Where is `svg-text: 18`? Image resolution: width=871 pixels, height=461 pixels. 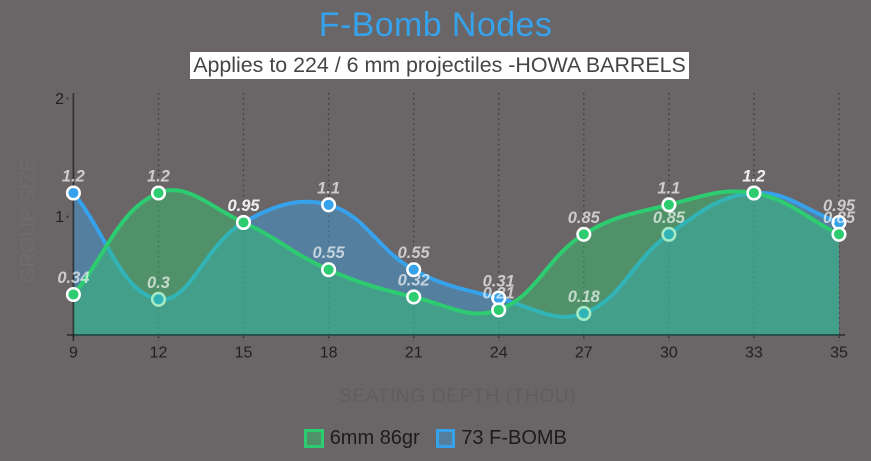 svg-text: 18 is located at coordinates (329, 353).